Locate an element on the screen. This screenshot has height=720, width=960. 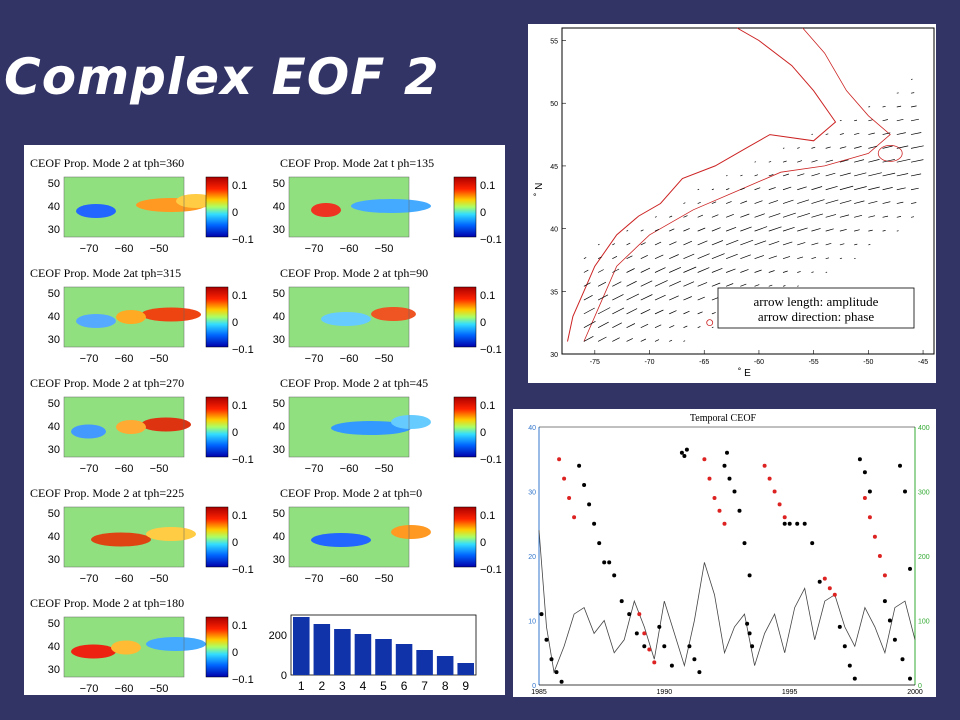
arrow-field is located at coordinates (753, 210).